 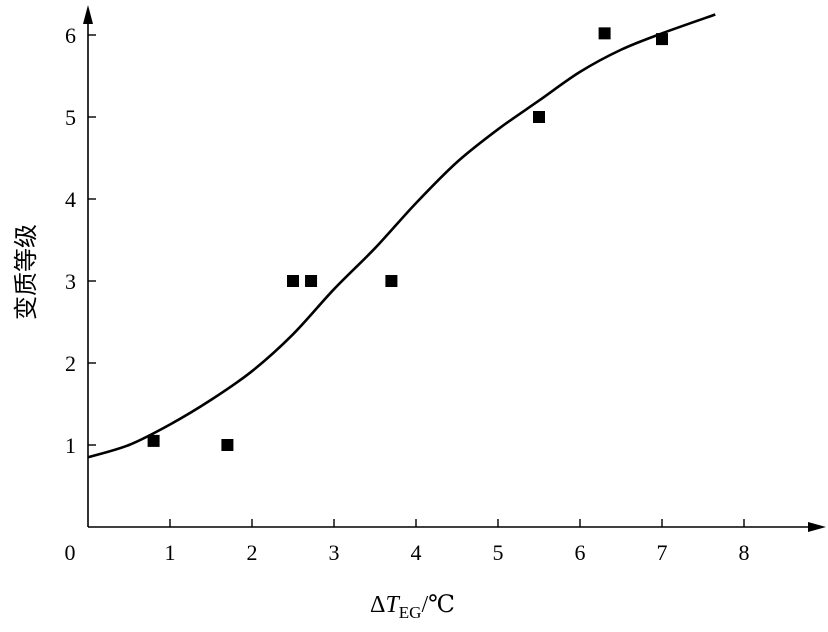 I want to click on x-tick-label: 8, so click(x=744, y=552).